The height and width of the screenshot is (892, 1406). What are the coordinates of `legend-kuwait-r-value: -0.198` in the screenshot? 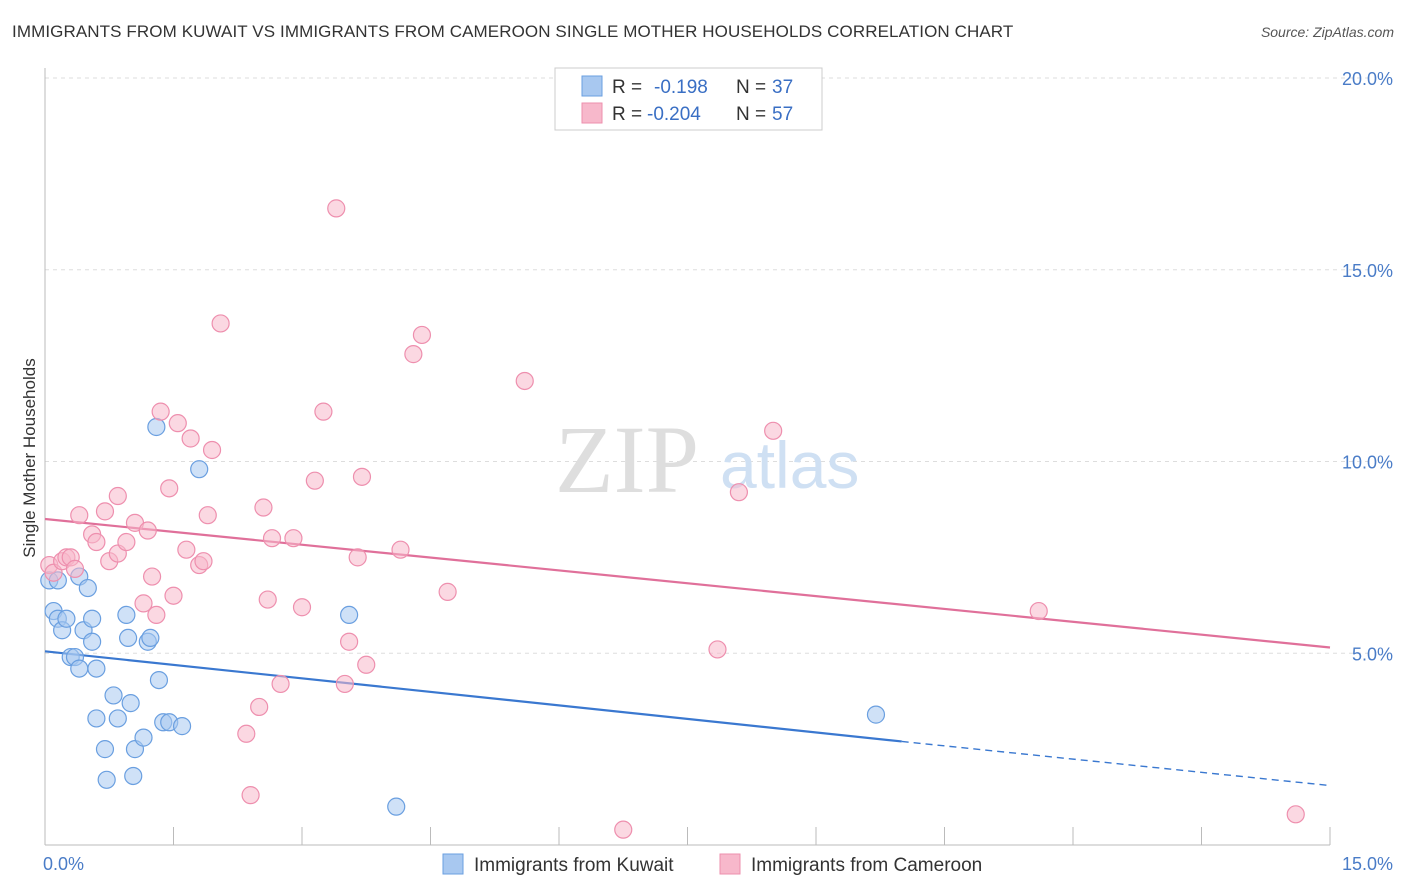 It's located at (681, 87).